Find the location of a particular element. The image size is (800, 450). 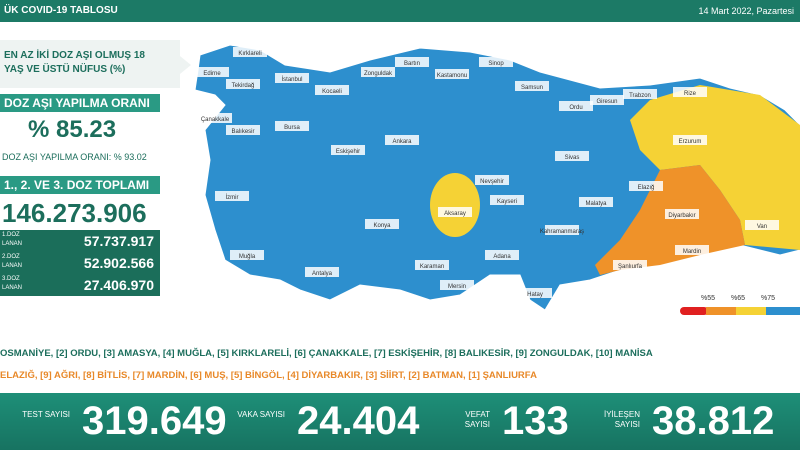

rate-note: DOZ AŞI YAPILMA ORANI: % 93.02 is located at coordinates (74, 157).